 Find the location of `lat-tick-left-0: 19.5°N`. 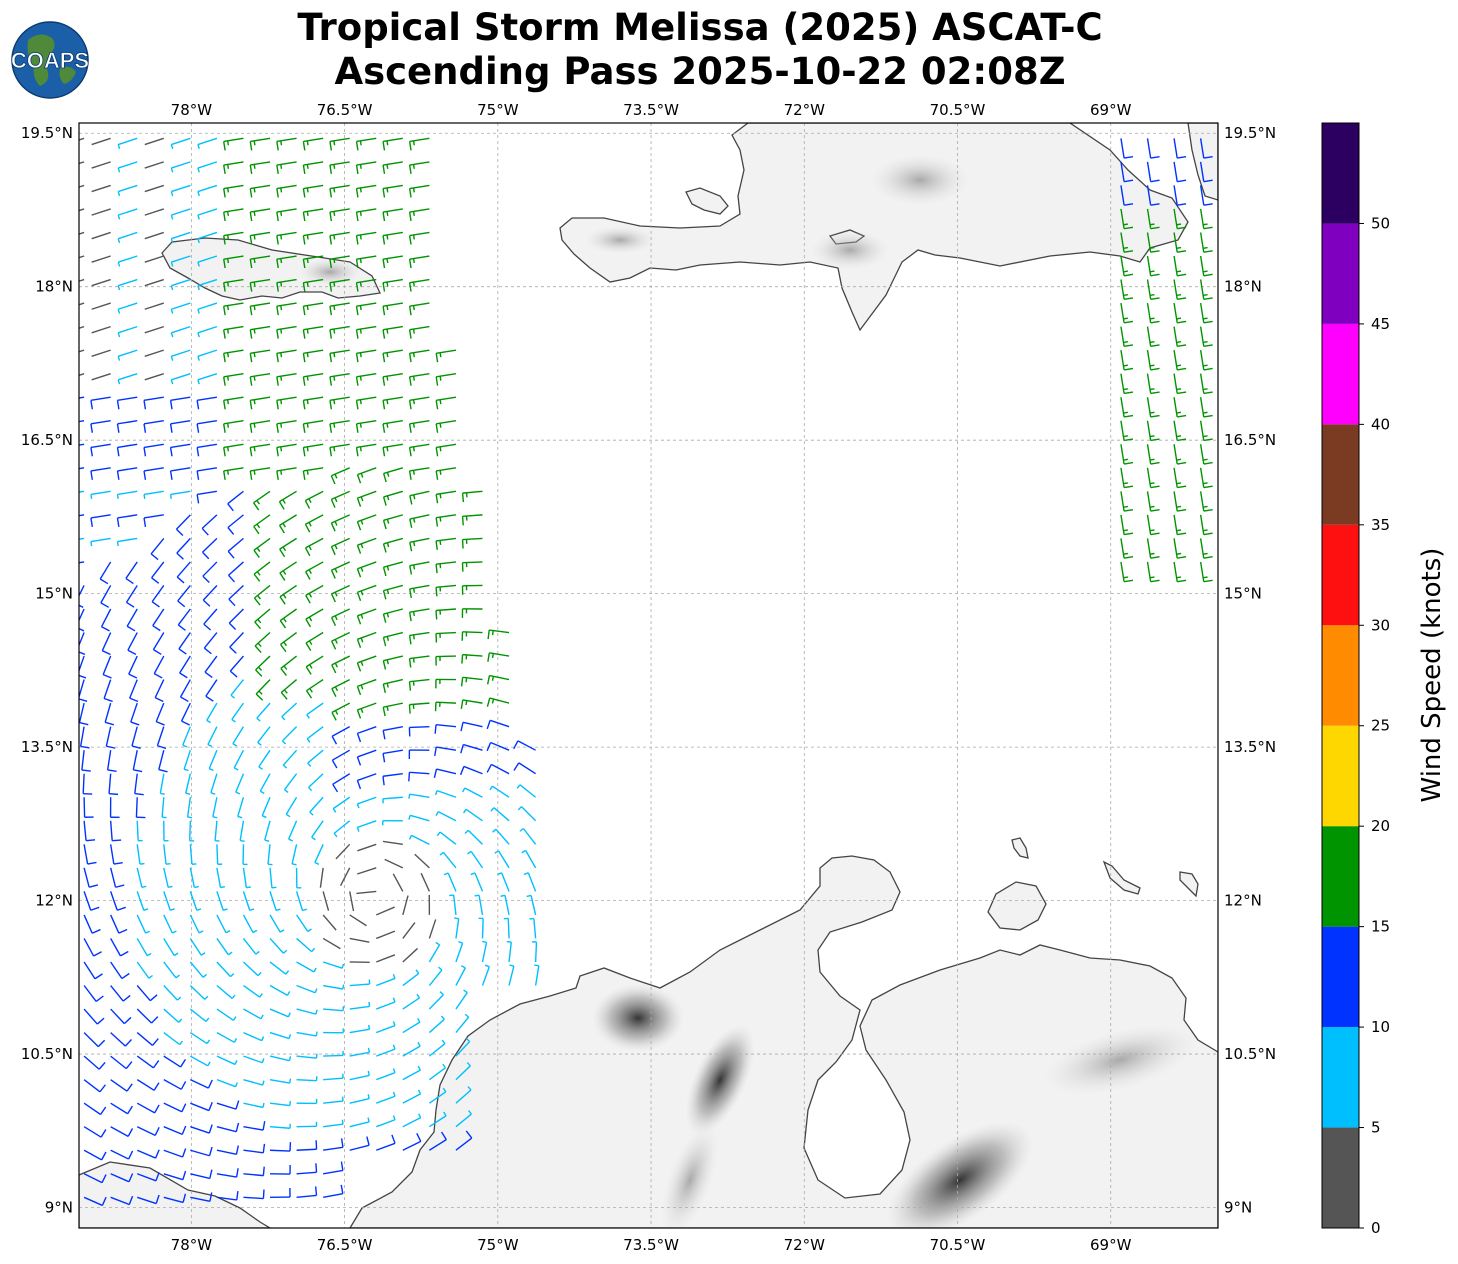

lat-tick-left-0: 19.5°N is located at coordinates (47, 133).